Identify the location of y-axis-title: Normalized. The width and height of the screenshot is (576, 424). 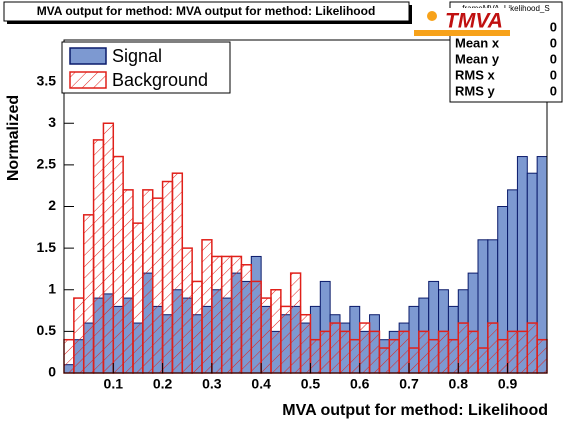
(13, 138).